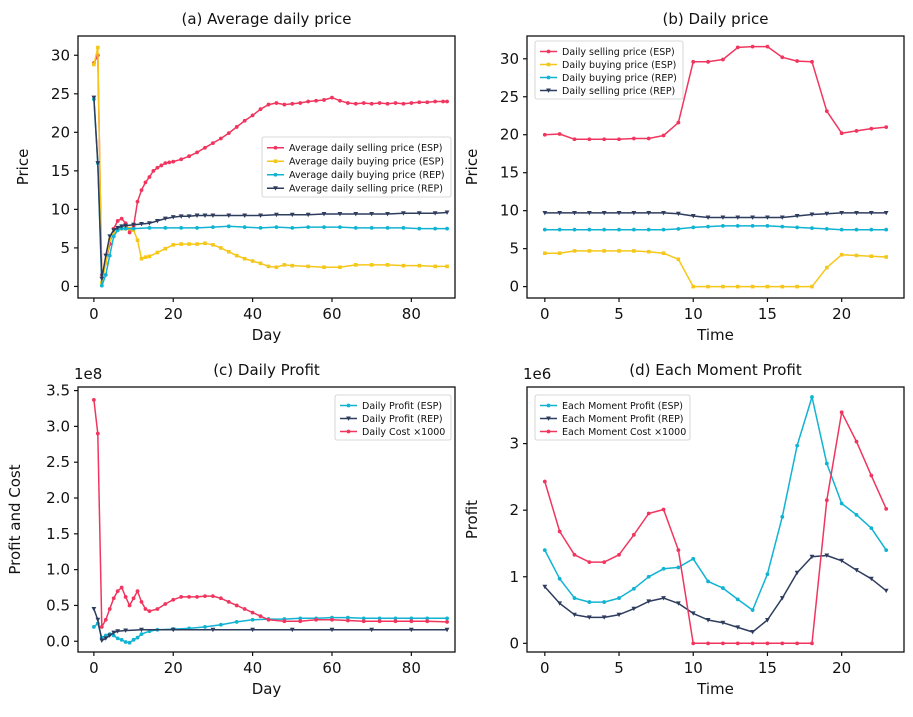 The image size is (913, 717). Describe the element at coordinates (514, 643) in the screenshot. I see `y-tick-label-d-0: 0` at that location.